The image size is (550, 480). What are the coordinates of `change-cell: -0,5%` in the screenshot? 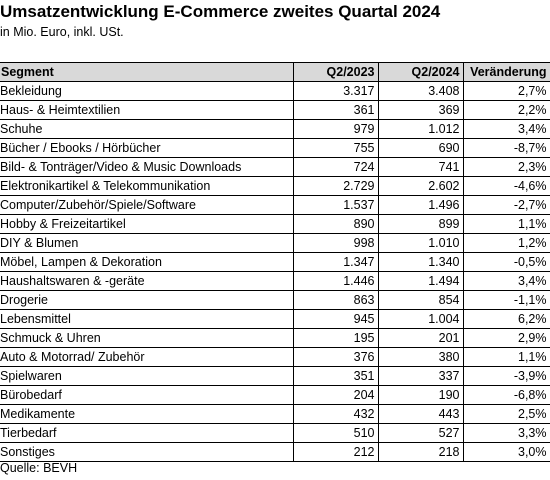 It's located at (506, 262).